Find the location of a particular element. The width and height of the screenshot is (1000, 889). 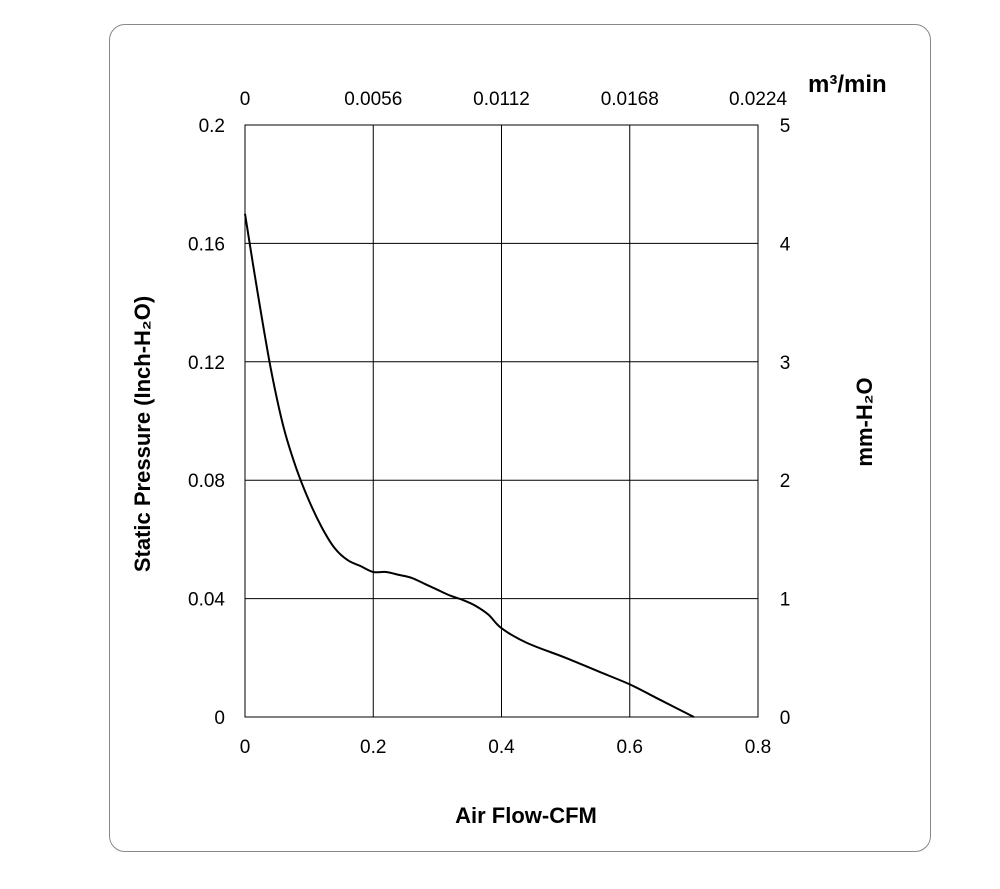

x2-tick-label: 0.0112 is located at coordinates (501, 99).